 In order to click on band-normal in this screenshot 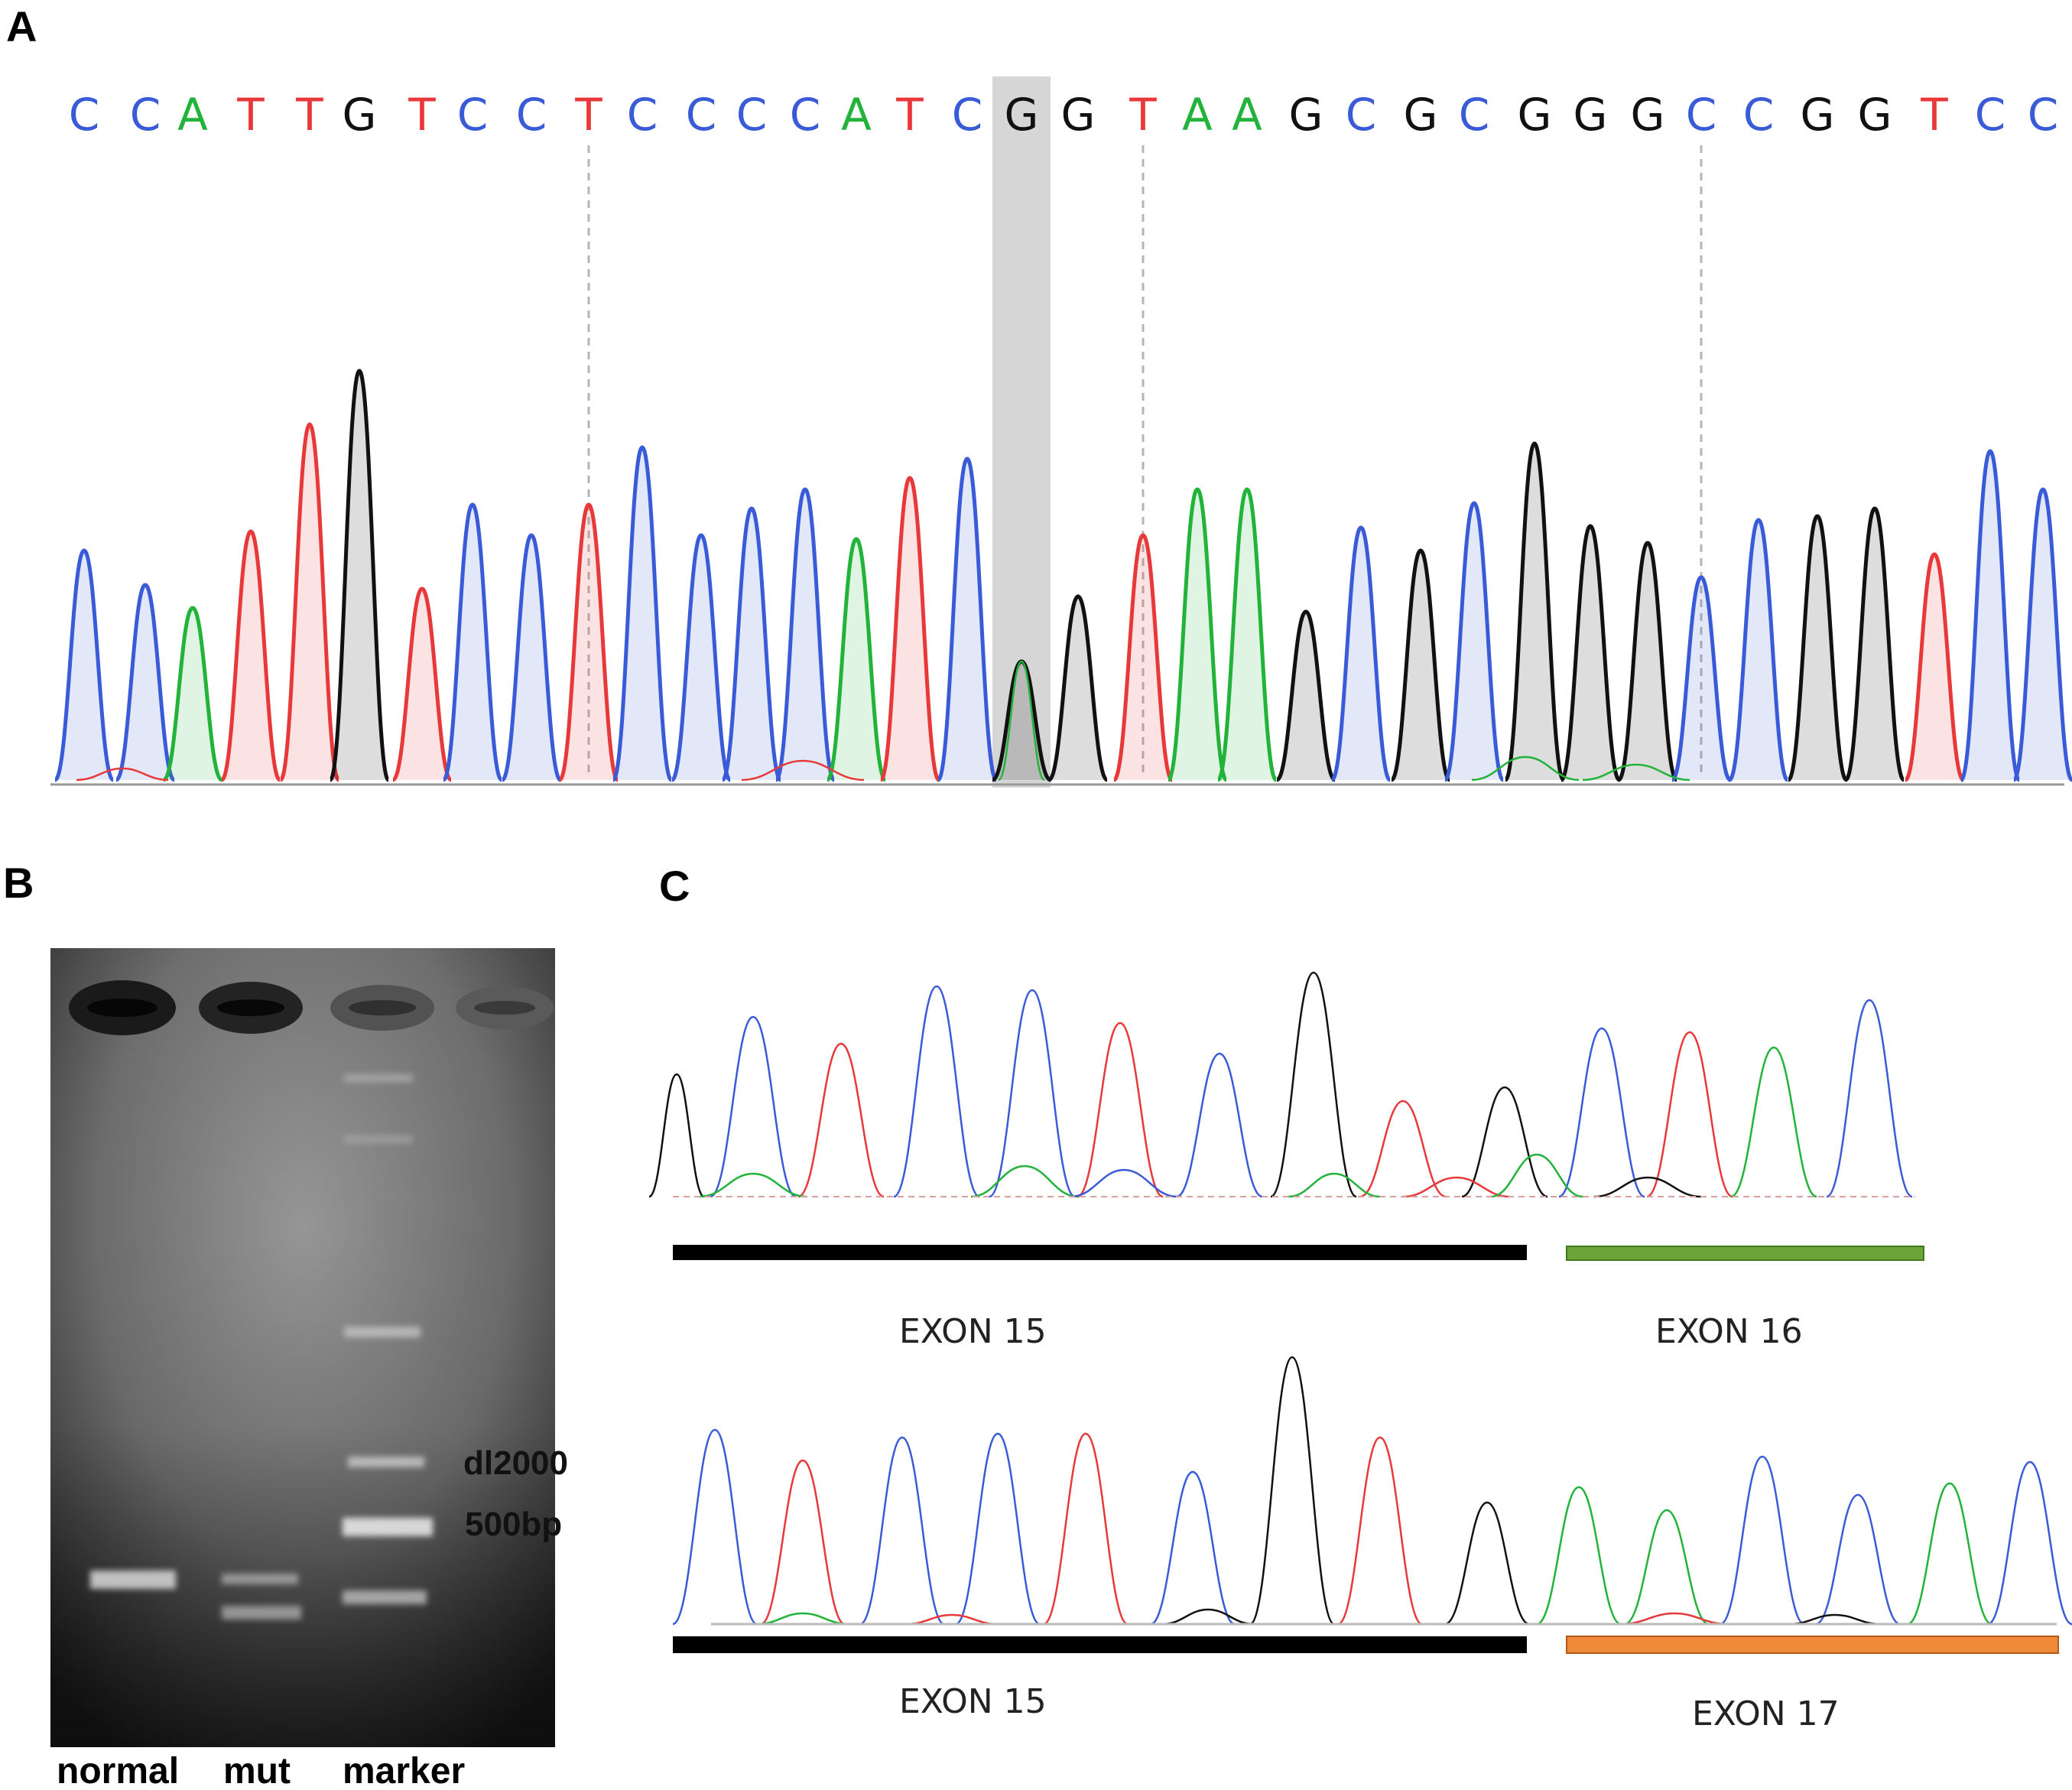, I will do `click(133, 1580)`.